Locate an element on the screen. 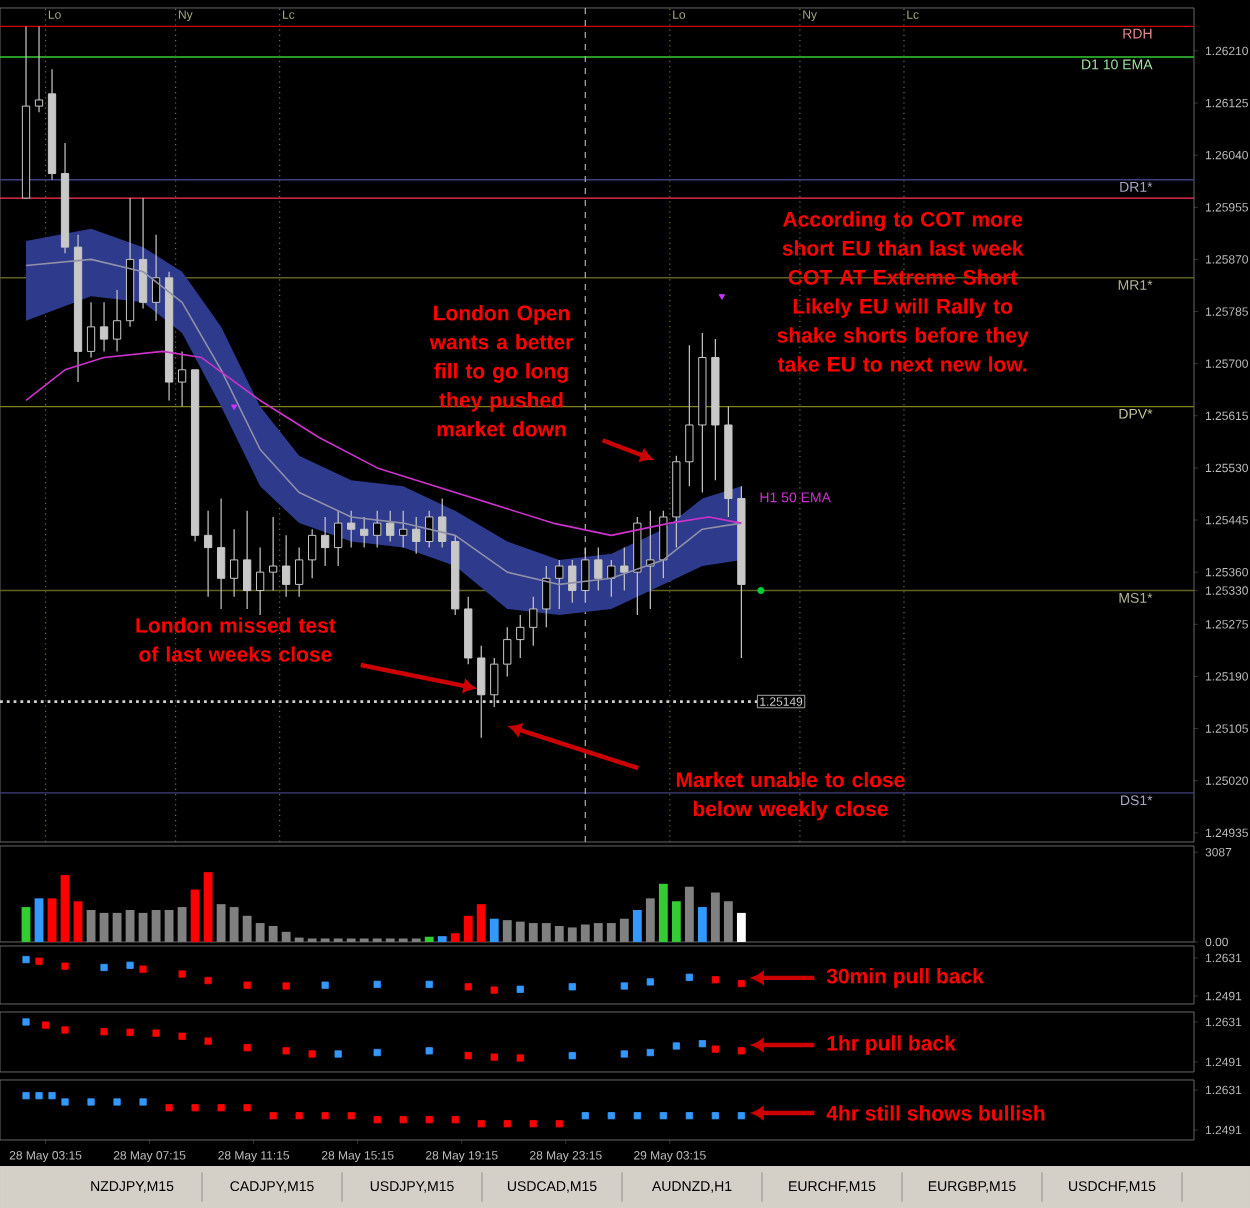  annotation: London Open wants a better fill to go long they pushed market down is located at coordinates (501, 371).